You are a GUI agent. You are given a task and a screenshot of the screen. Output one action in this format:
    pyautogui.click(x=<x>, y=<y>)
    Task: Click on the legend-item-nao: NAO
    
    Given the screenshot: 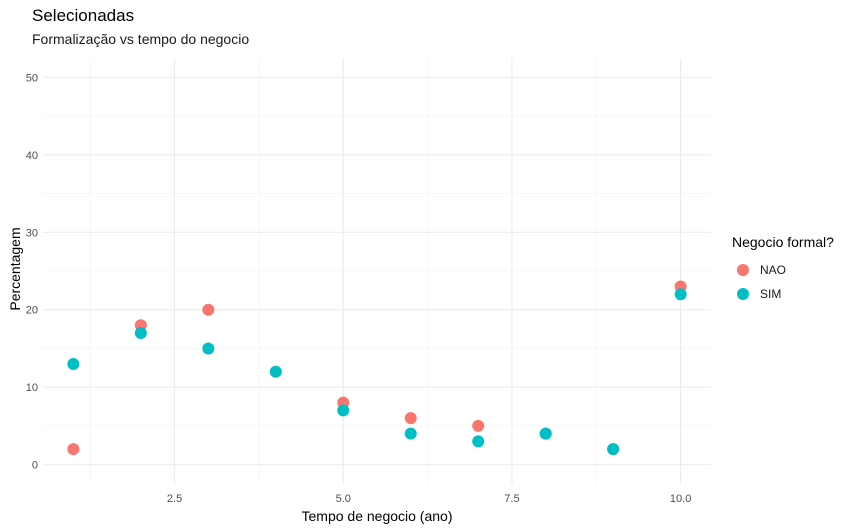 What is the action you would take?
    pyautogui.click(x=783, y=270)
    